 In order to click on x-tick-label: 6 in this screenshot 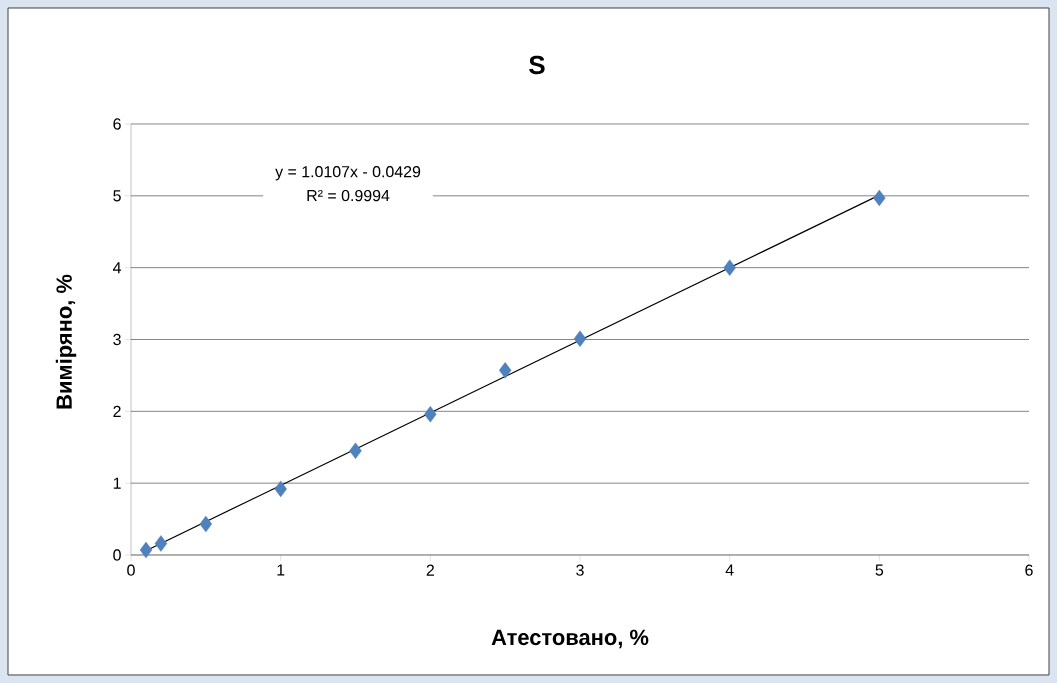, I will do `click(1029, 570)`.